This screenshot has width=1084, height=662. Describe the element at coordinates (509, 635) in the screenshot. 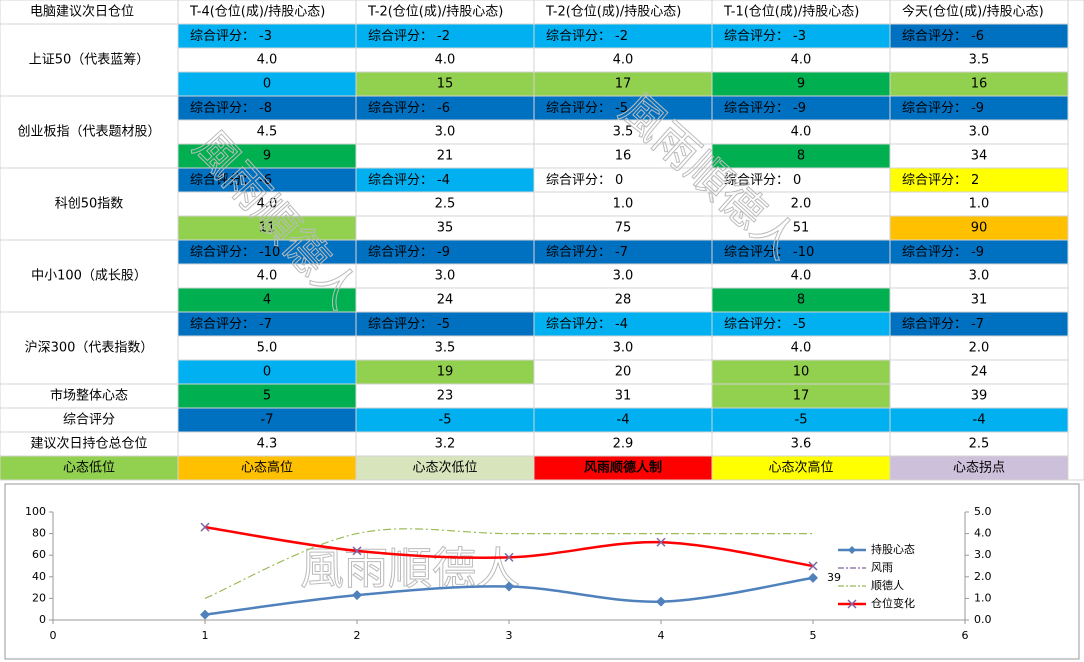

I see `x-tick-label: 3` at that location.